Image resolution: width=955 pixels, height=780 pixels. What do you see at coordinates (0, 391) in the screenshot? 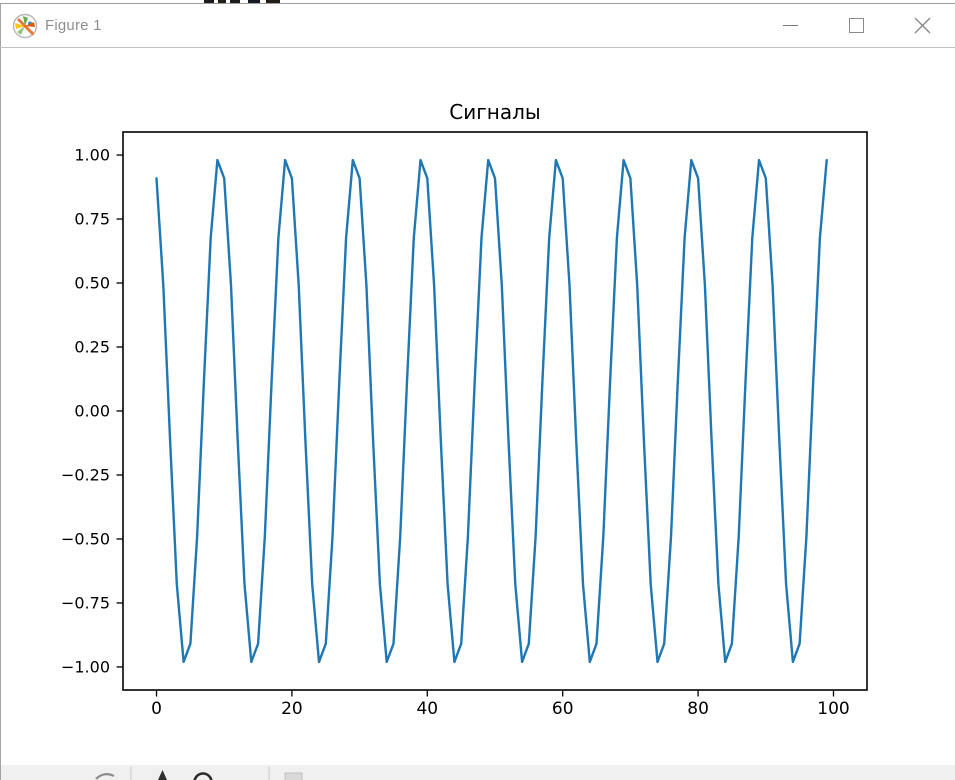
I see `window-left-border` at bounding box center [0, 391].